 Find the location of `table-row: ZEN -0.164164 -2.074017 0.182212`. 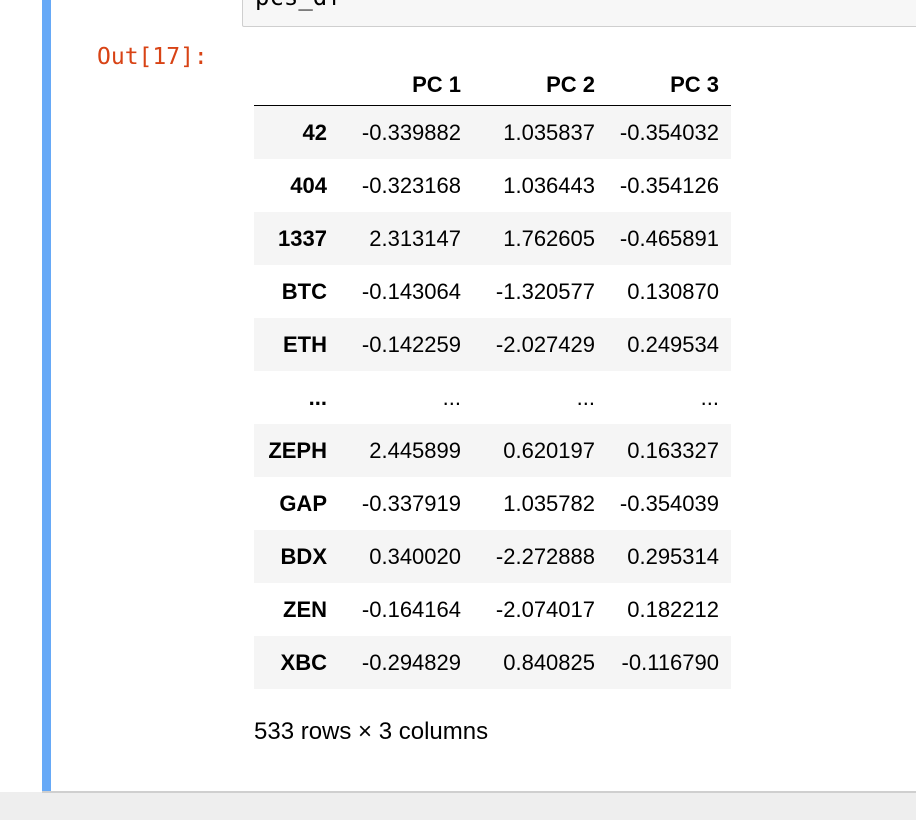

table-row: ZEN -0.164164 -2.074017 0.182212 is located at coordinates (492, 609).